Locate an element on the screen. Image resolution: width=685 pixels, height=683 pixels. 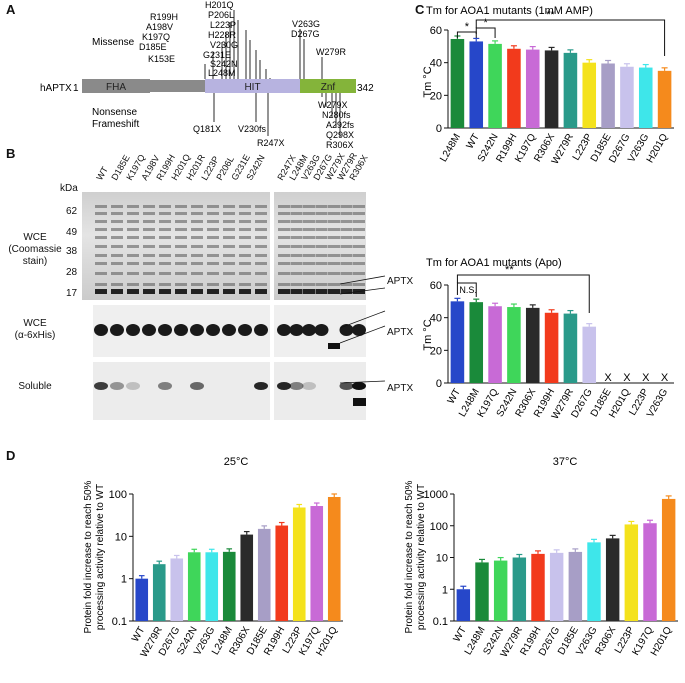
missense-label-10: G231E is located at coordinates (217, 55).